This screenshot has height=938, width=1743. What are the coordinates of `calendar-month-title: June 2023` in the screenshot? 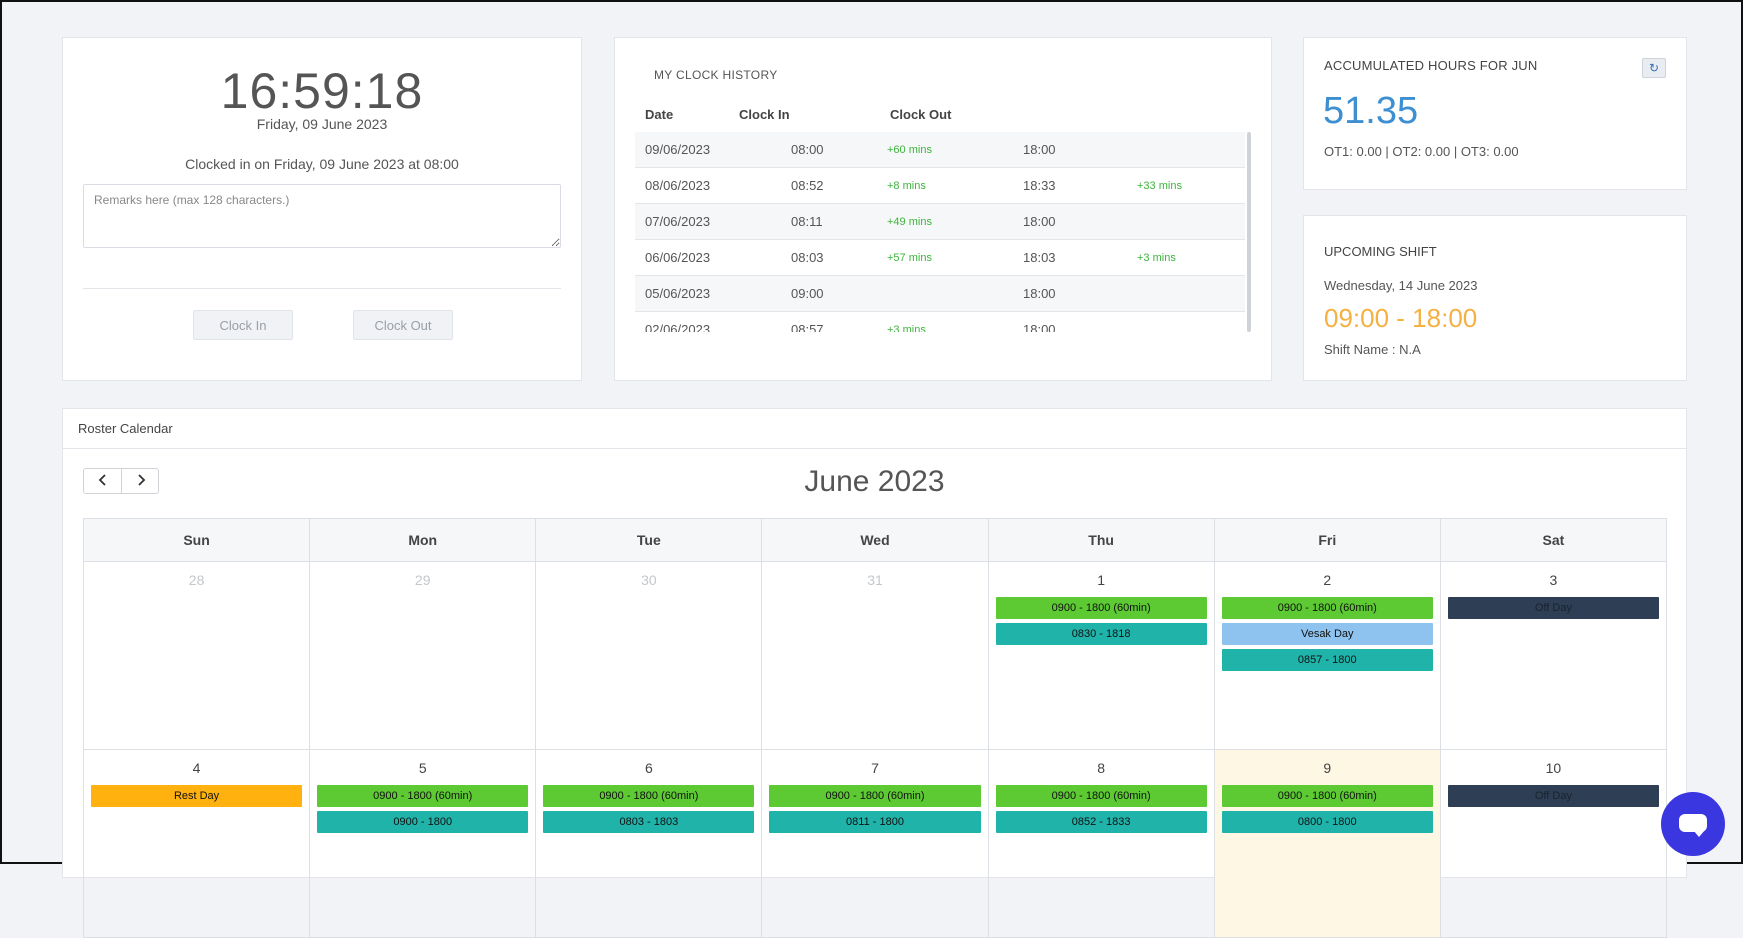 It's located at (874, 481).